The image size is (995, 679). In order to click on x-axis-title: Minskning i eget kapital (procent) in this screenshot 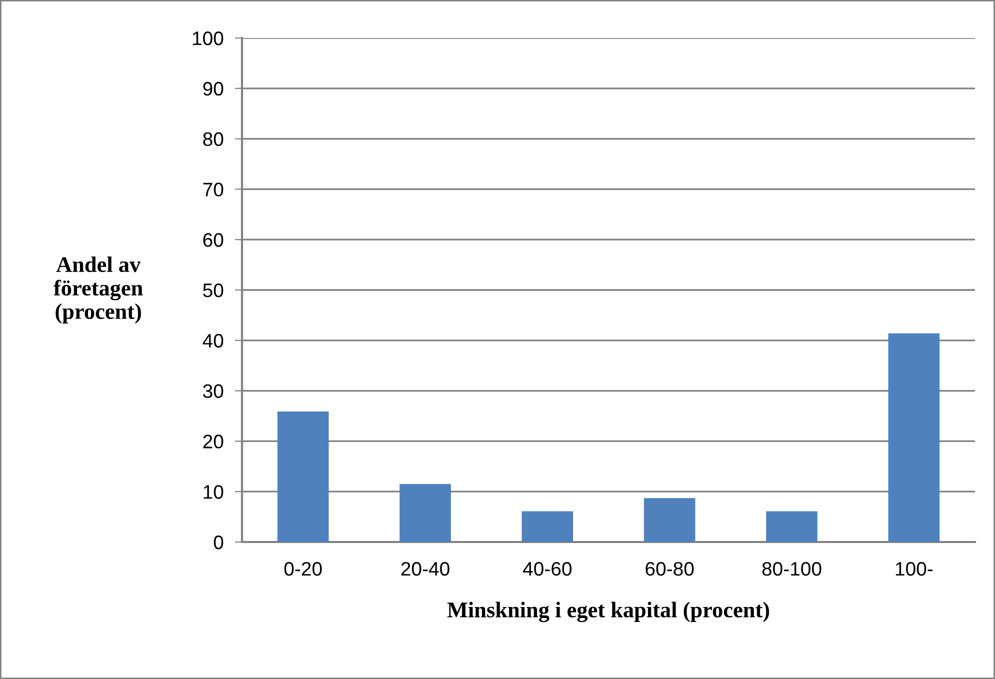, I will do `click(608, 612)`.